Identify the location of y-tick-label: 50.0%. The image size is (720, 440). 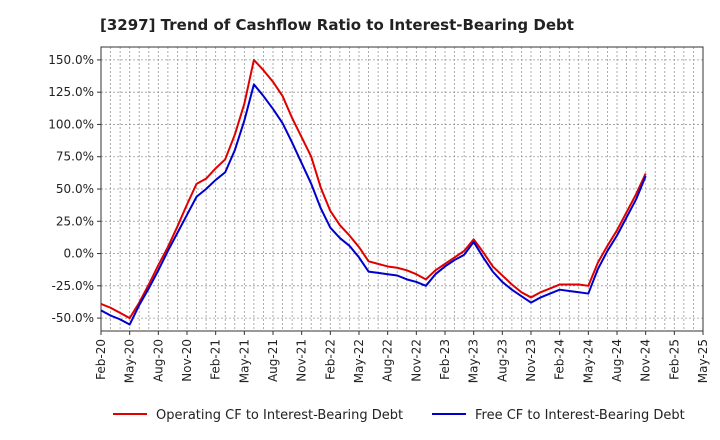
(75, 189).